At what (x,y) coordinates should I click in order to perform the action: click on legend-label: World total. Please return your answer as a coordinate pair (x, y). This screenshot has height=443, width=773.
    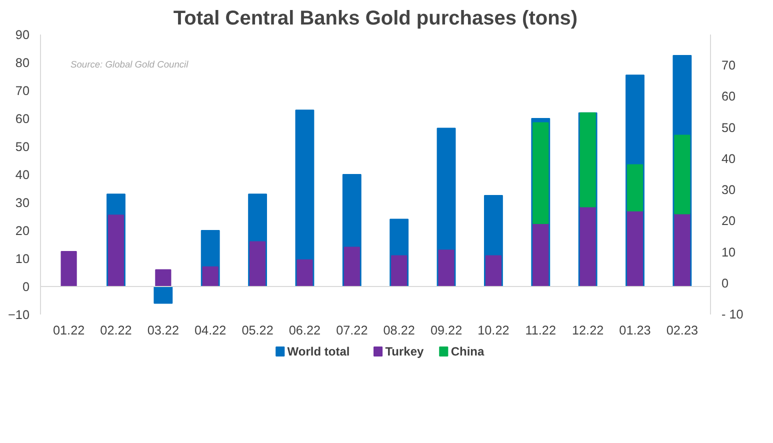
    Looking at the image, I should click on (318, 351).